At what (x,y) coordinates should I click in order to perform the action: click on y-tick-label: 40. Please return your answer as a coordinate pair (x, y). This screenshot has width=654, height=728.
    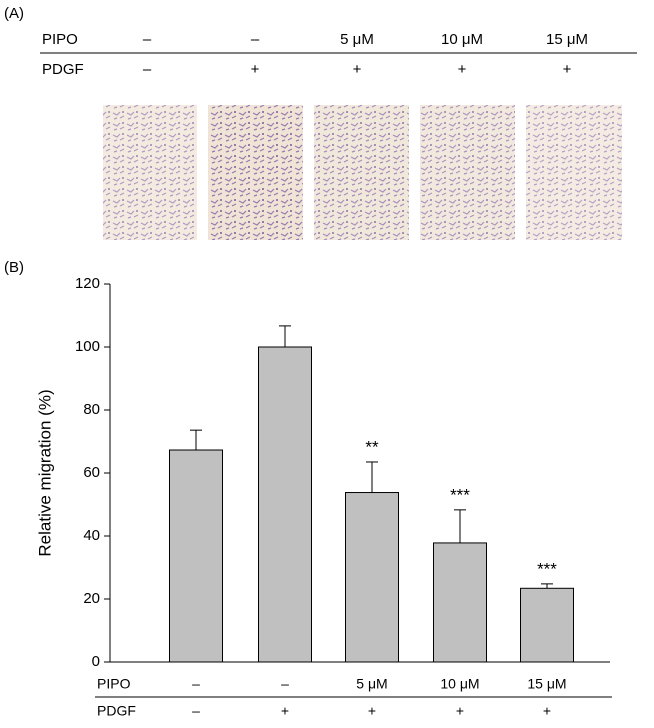
    Looking at the image, I should click on (91, 535).